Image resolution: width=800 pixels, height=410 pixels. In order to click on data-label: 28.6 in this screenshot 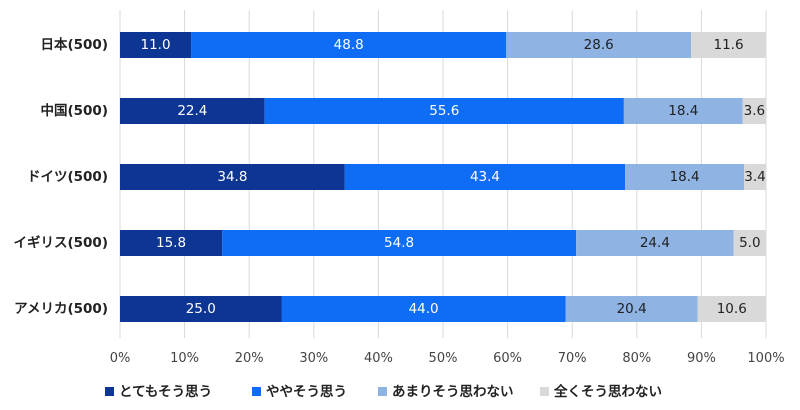, I will do `click(599, 45)`.